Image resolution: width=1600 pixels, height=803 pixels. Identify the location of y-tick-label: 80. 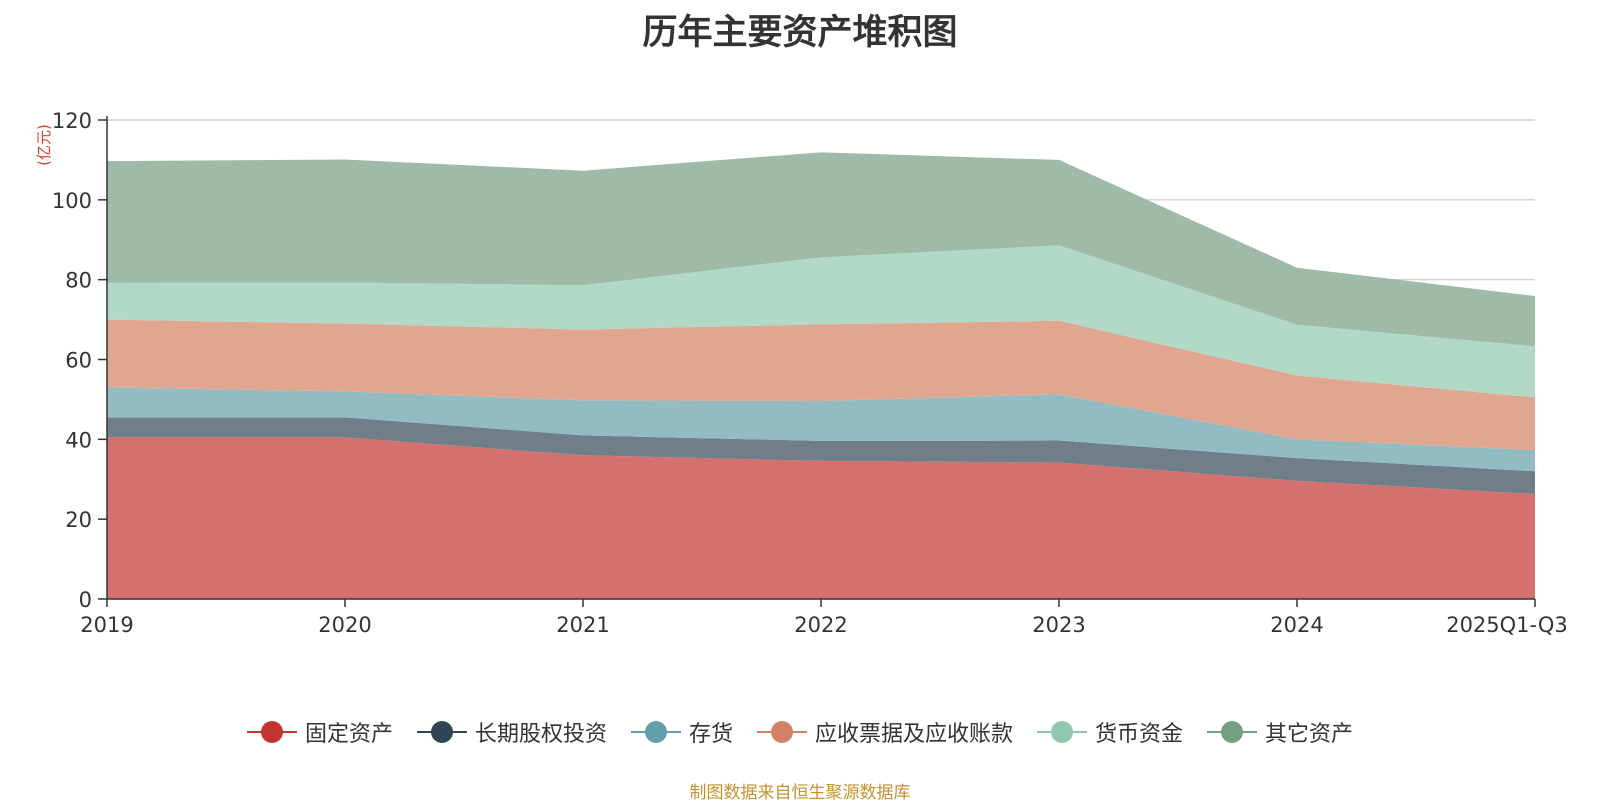
(78, 281).